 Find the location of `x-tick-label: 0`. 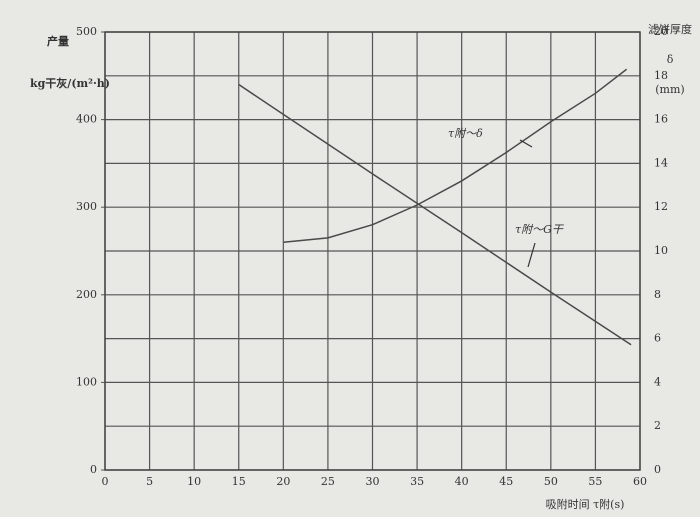

x-tick-label: 0 is located at coordinates (105, 481).